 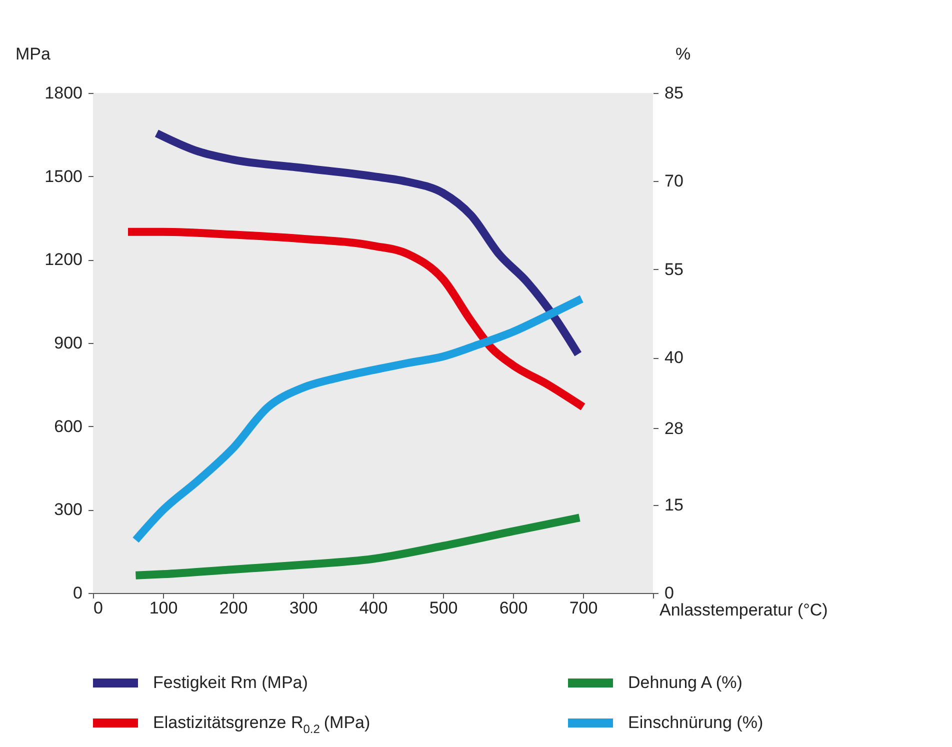 What do you see at coordinates (744, 610) in the screenshot?
I see `x-axis-title: Anlasstemperatur (°C)` at bounding box center [744, 610].